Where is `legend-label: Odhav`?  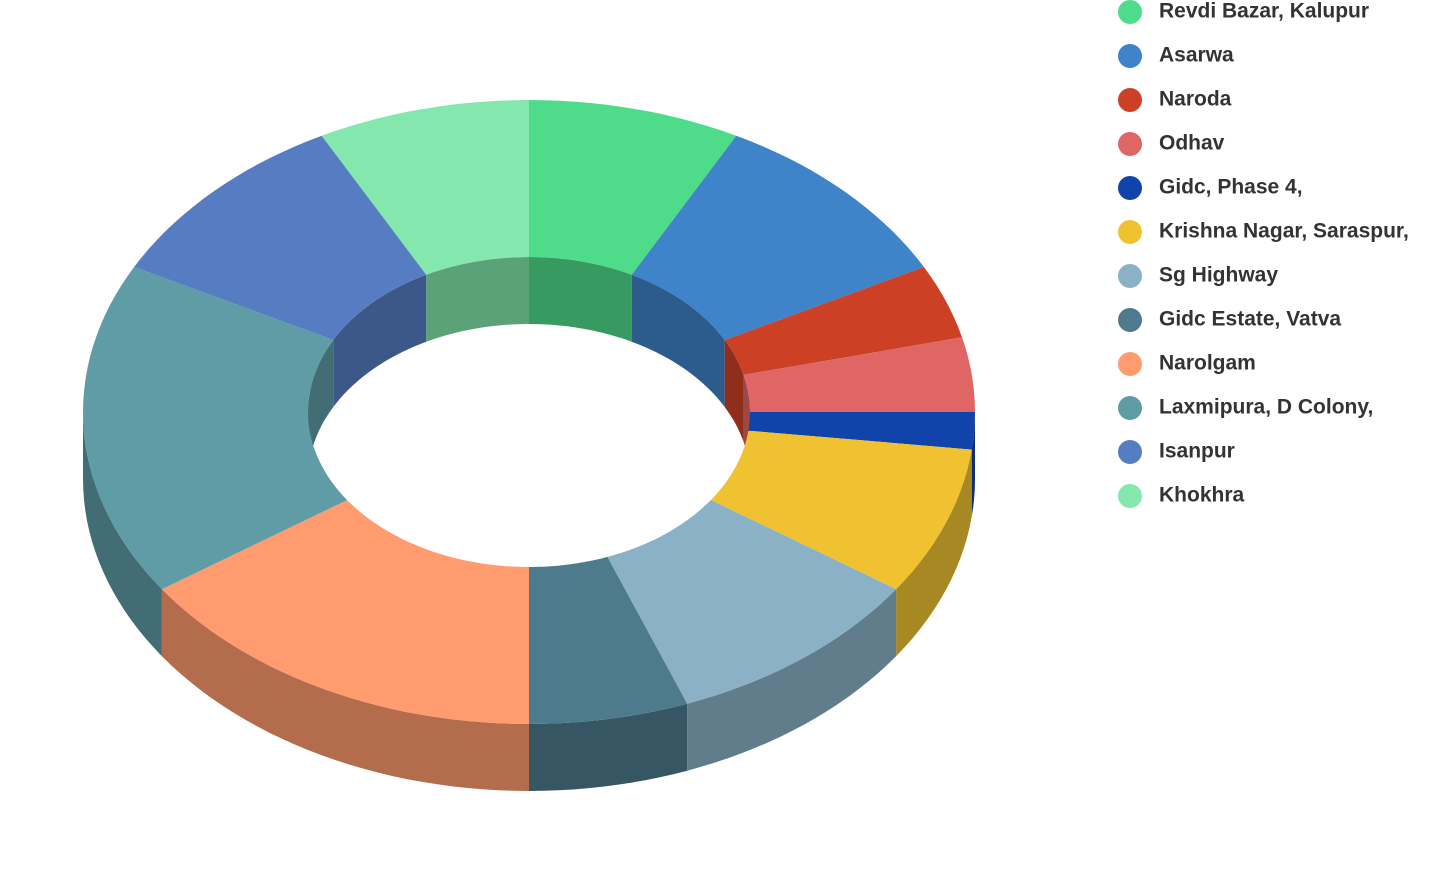
legend-label: Odhav is located at coordinates (1192, 143).